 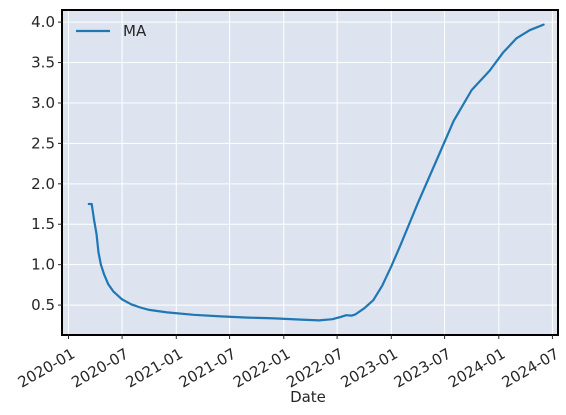 What do you see at coordinates (43, 224) in the screenshot?
I see `y-tick-label: 1.5` at bounding box center [43, 224].